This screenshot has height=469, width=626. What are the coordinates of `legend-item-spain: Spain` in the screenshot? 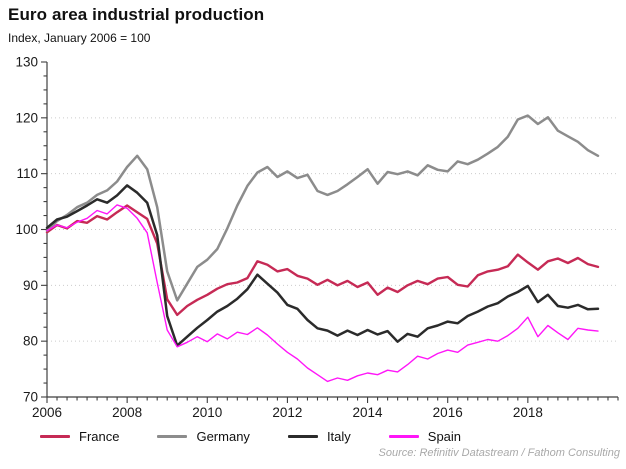 It's located at (425, 436).